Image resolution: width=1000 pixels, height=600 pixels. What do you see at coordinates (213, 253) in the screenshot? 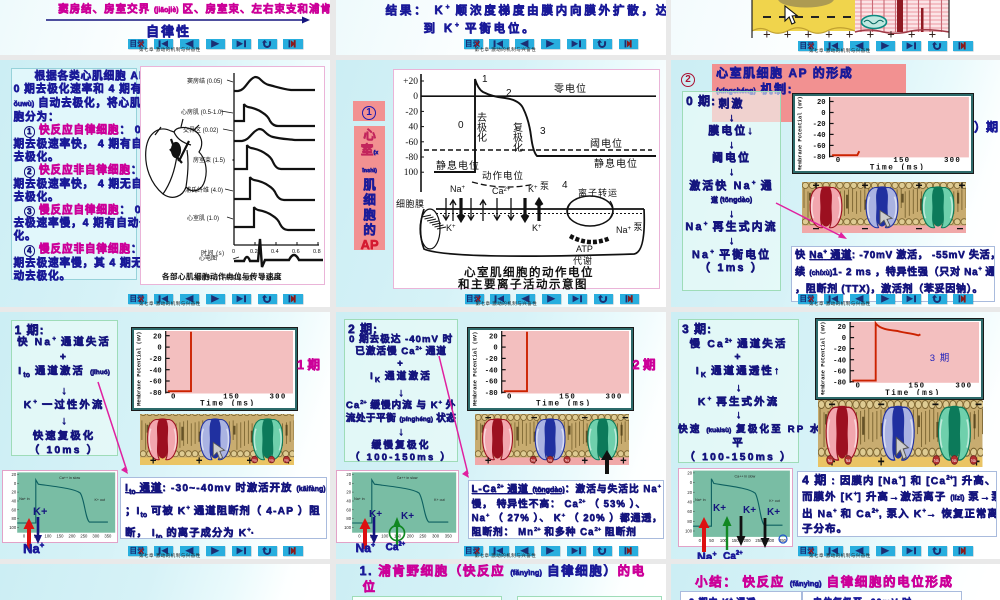
I see `svg-text: 时间 (s)` at bounding box center [213, 253].